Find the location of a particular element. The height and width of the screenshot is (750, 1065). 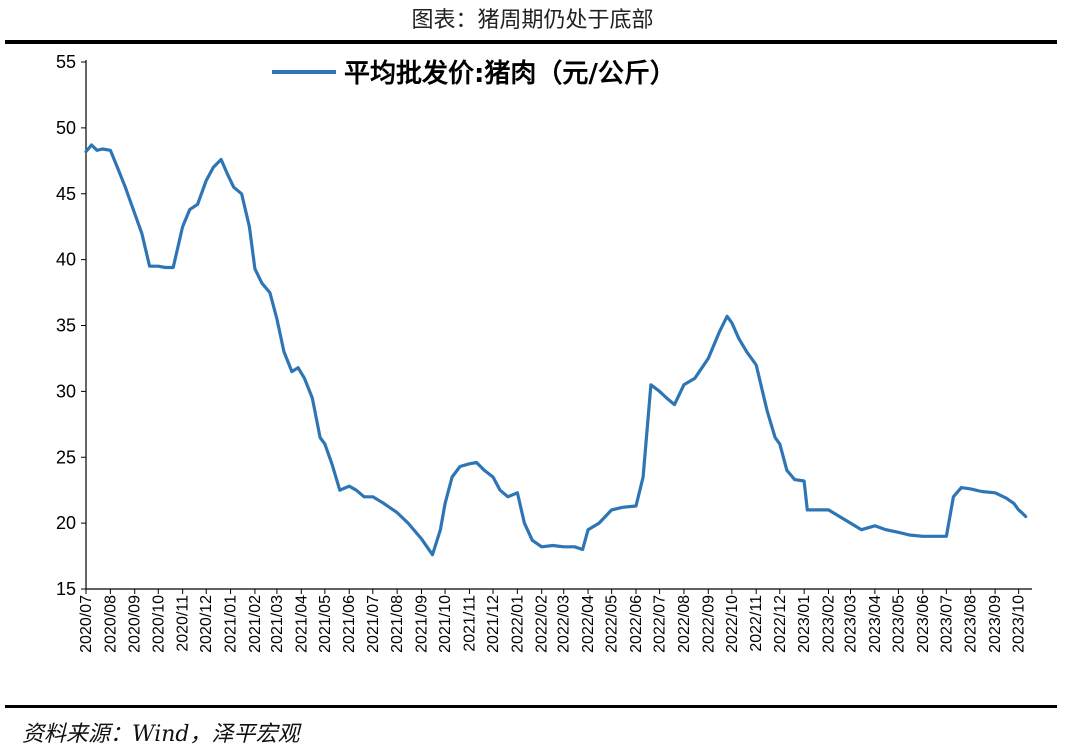

top-rule is located at coordinates (531, 42).